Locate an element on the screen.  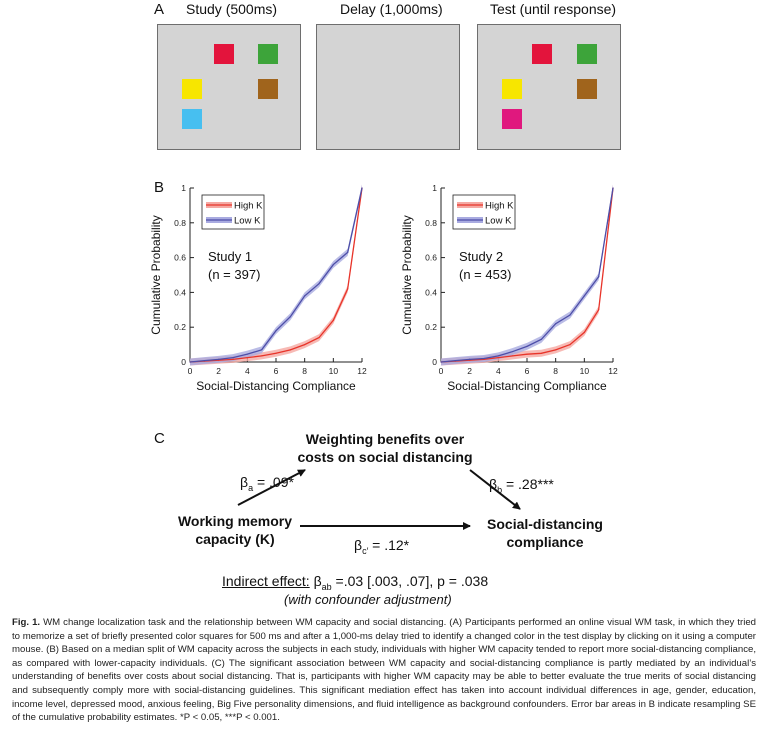
study-label: Study 2 is located at coordinates (481, 256).